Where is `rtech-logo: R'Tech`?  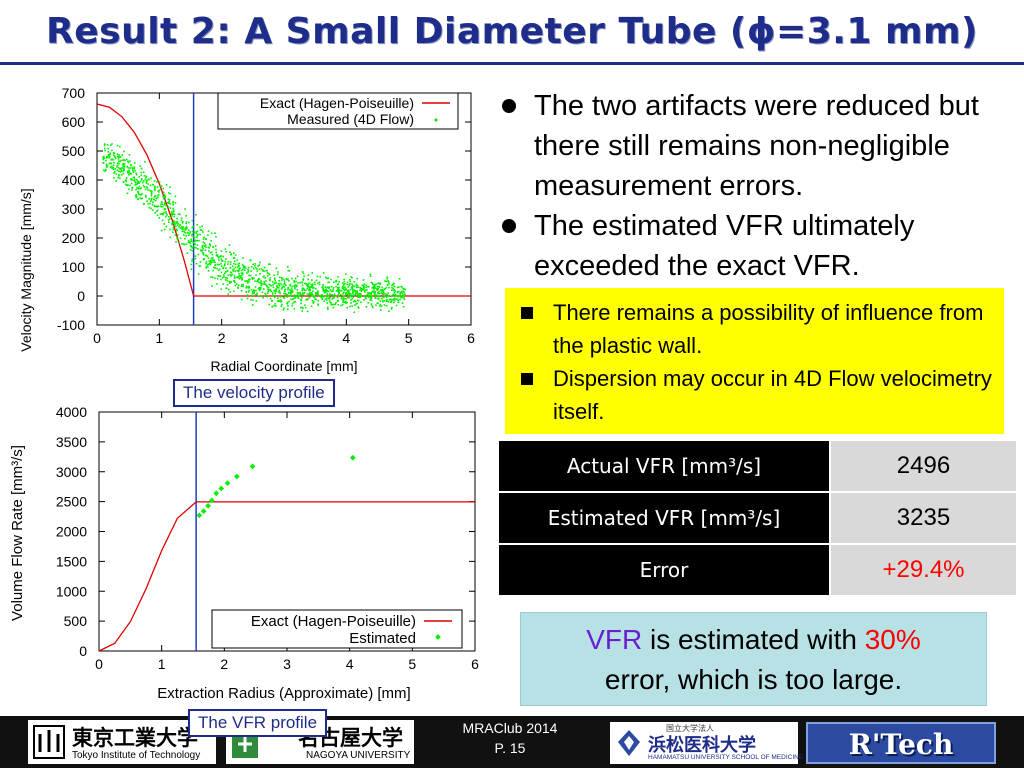 rtech-logo: R'Tech is located at coordinates (901, 743).